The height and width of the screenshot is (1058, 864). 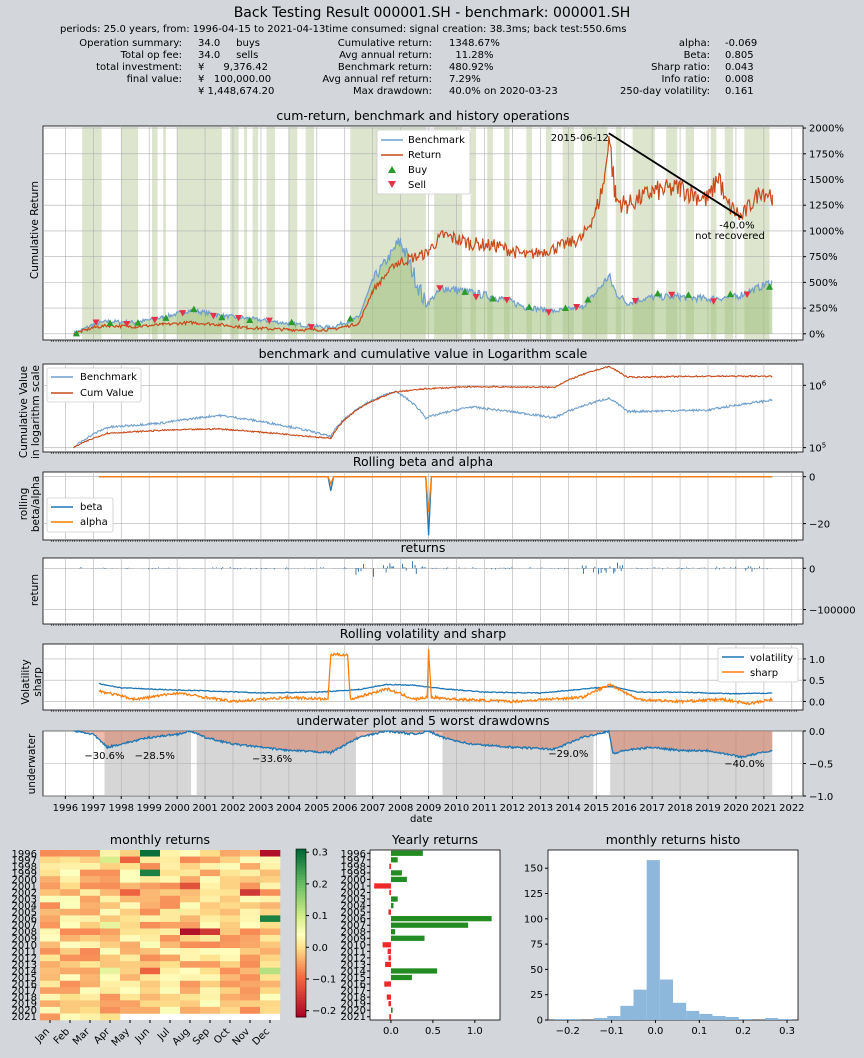 What do you see at coordinates (812, 569) in the screenshot?
I see `returns-ytick-label: 0` at bounding box center [812, 569].